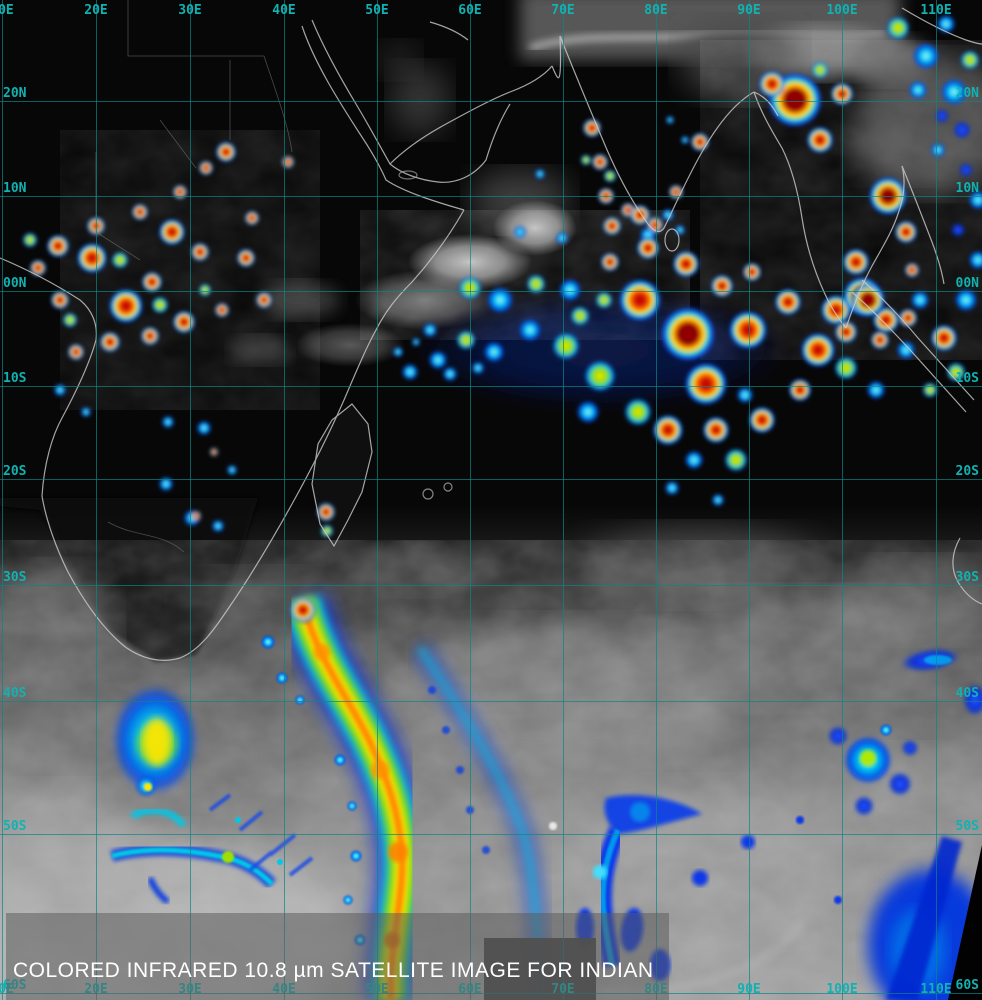  What do you see at coordinates (905, 824) in the screenshot?
I see `right-edge-blue-clouds` at bounding box center [905, 824].